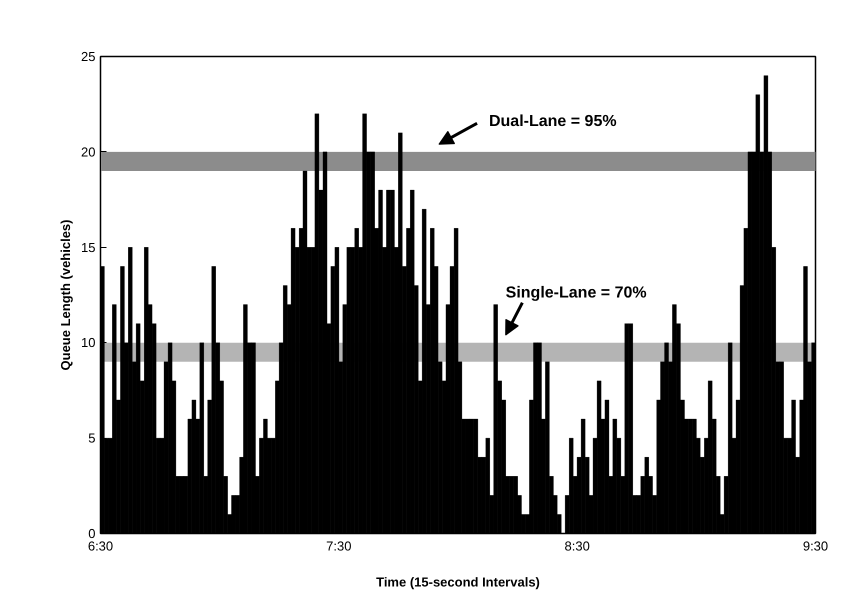 The height and width of the screenshot is (592, 853). What do you see at coordinates (88, 247) in the screenshot?
I see `y-tick-label: 15` at bounding box center [88, 247].